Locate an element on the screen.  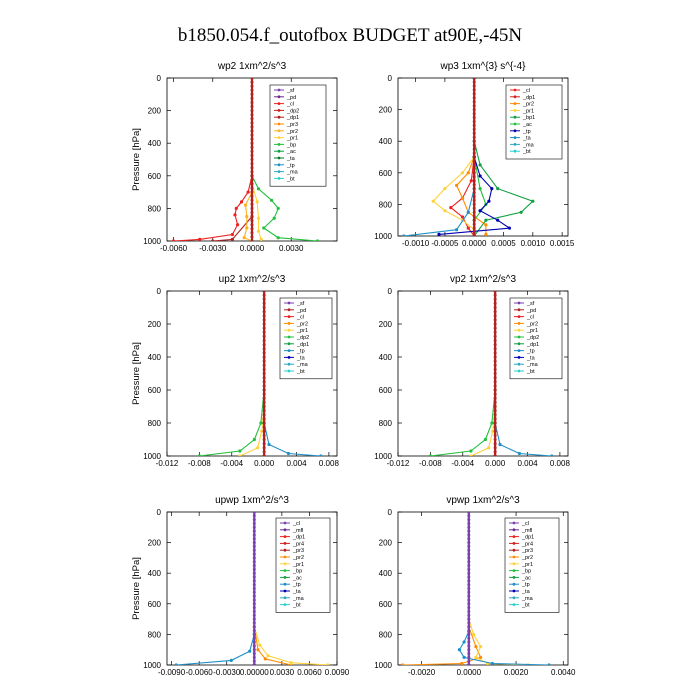
series-point-ta is located at coordinates (468, 212).